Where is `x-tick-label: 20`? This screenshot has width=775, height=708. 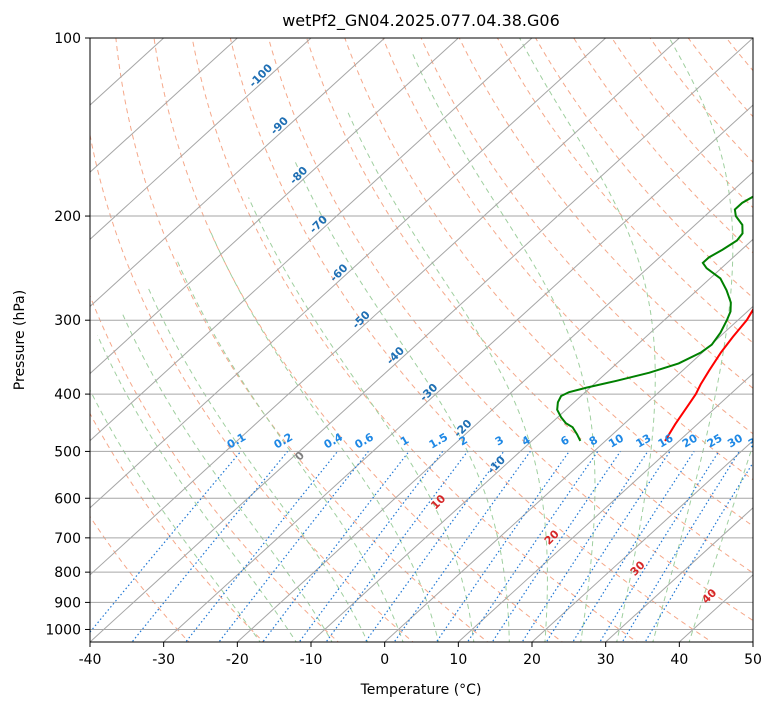 x-tick-label: 20 is located at coordinates (532, 660).